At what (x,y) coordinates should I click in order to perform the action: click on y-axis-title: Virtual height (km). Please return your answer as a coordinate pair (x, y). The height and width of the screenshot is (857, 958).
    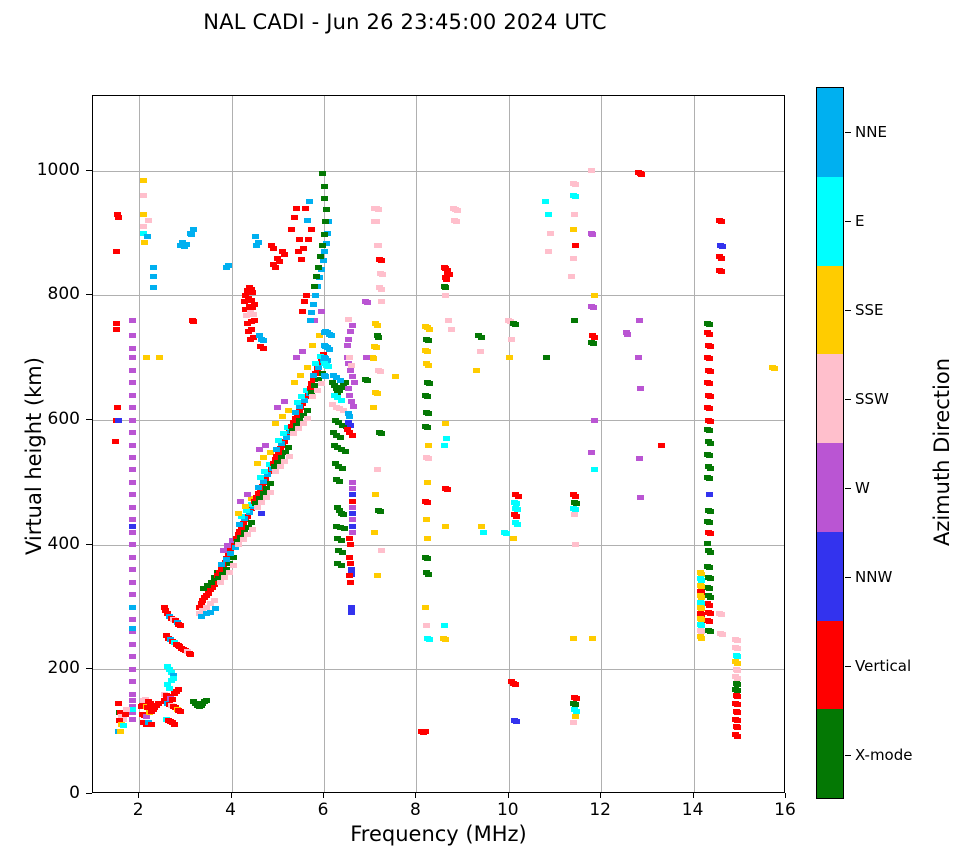
    Looking at the image, I should click on (34, 456).